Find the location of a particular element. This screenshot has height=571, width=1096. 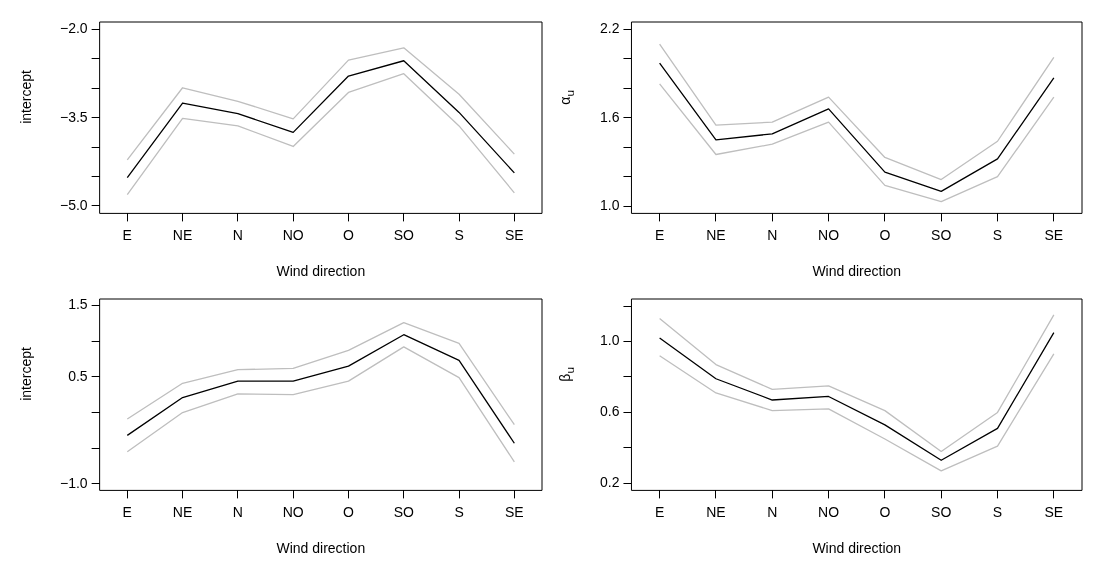

y-tick-label: 0.2 is located at coordinates (609, 482).